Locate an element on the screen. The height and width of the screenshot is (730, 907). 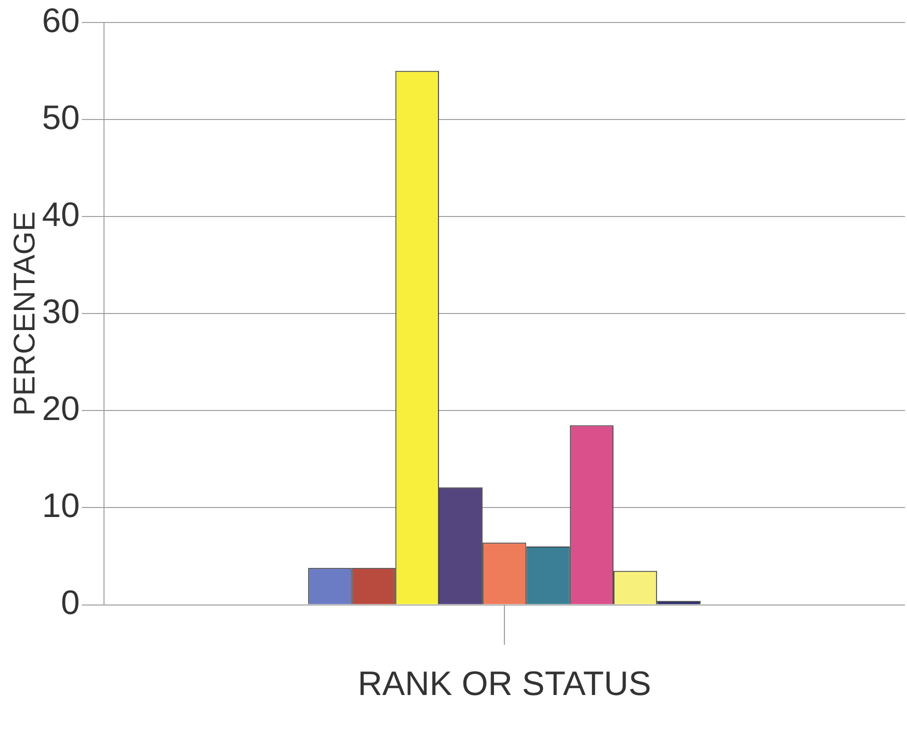
y-tick-label: 20 is located at coordinates (61, 409).